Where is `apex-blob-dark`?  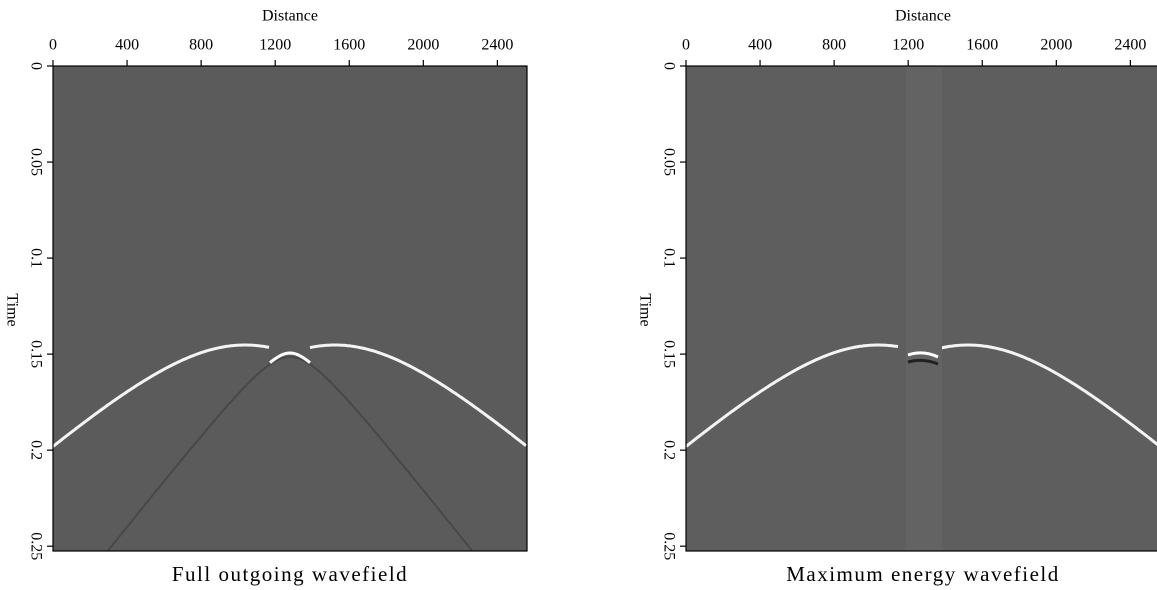
apex-blob-dark is located at coordinates (923, 362).